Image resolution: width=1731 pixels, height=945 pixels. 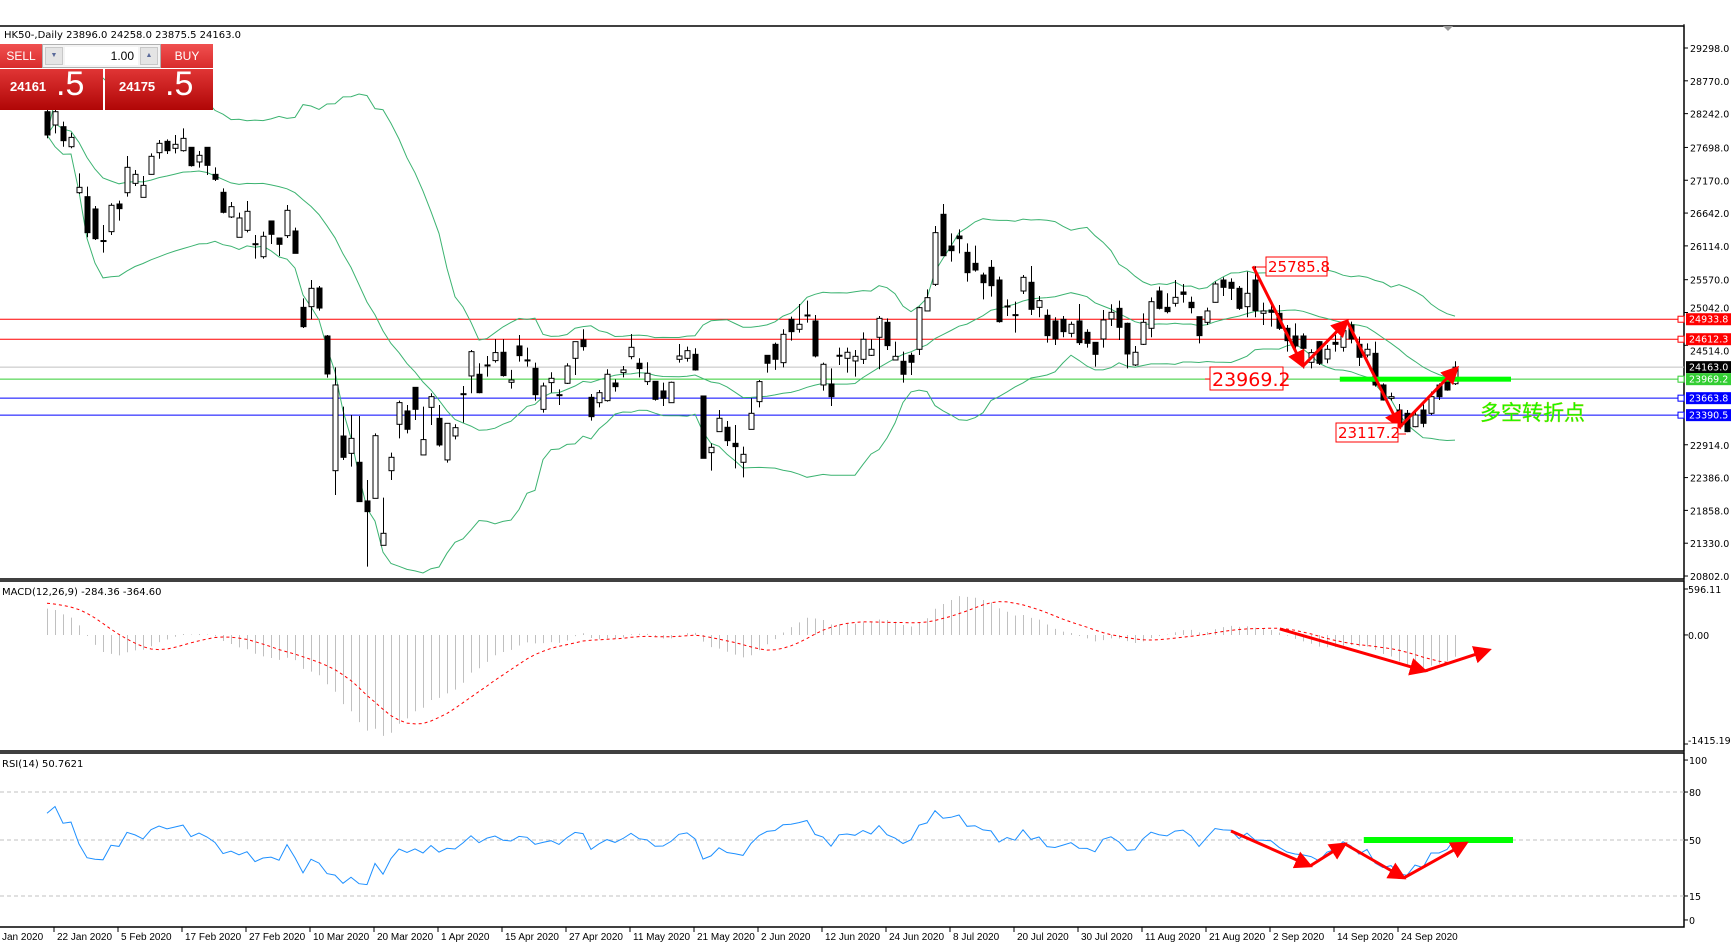 I want to click on support-highlight-bar, so click(x=1425, y=379).